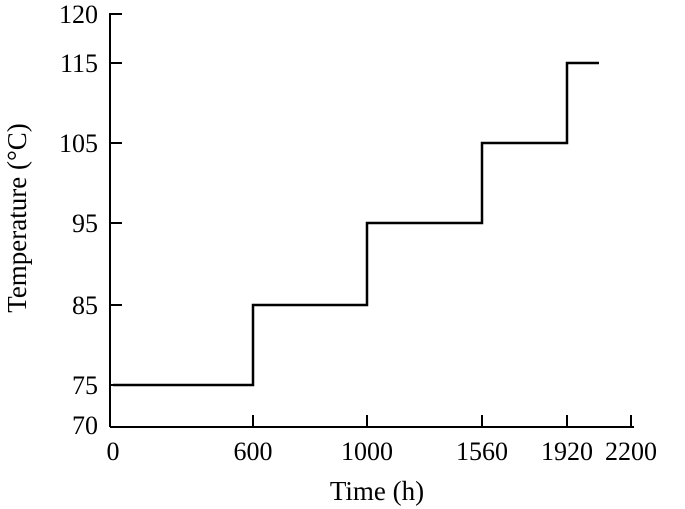  What do you see at coordinates (85, 223) in the screenshot?
I see `y-tick-label: 95` at bounding box center [85, 223].